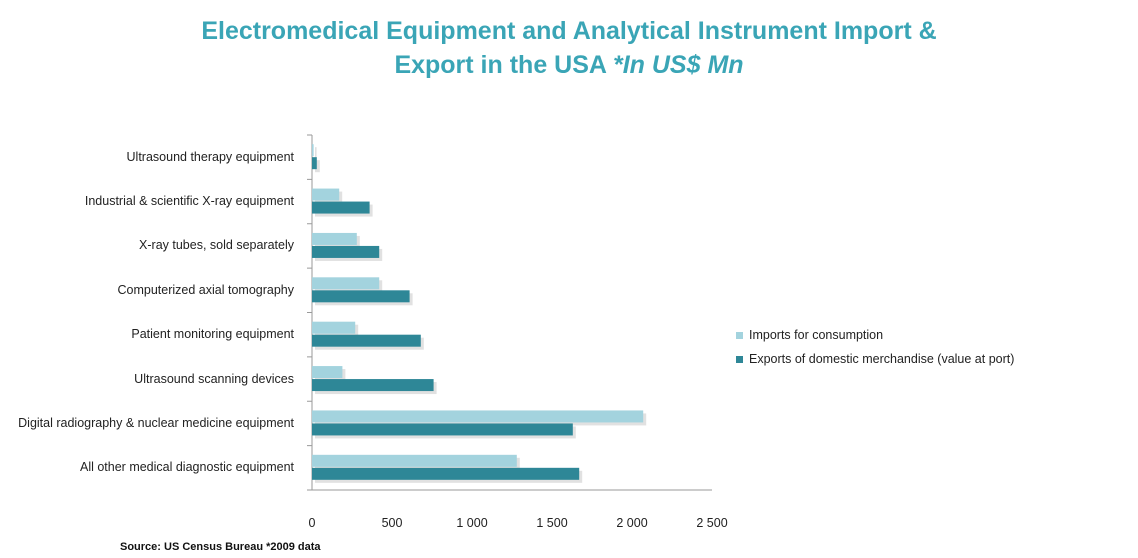 Image resolution: width=1138 pixels, height=558 pixels. What do you see at coordinates (678, 65) in the screenshot?
I see `chart-title-unit: *In US$ Mn` at bounding box center [678, 65].